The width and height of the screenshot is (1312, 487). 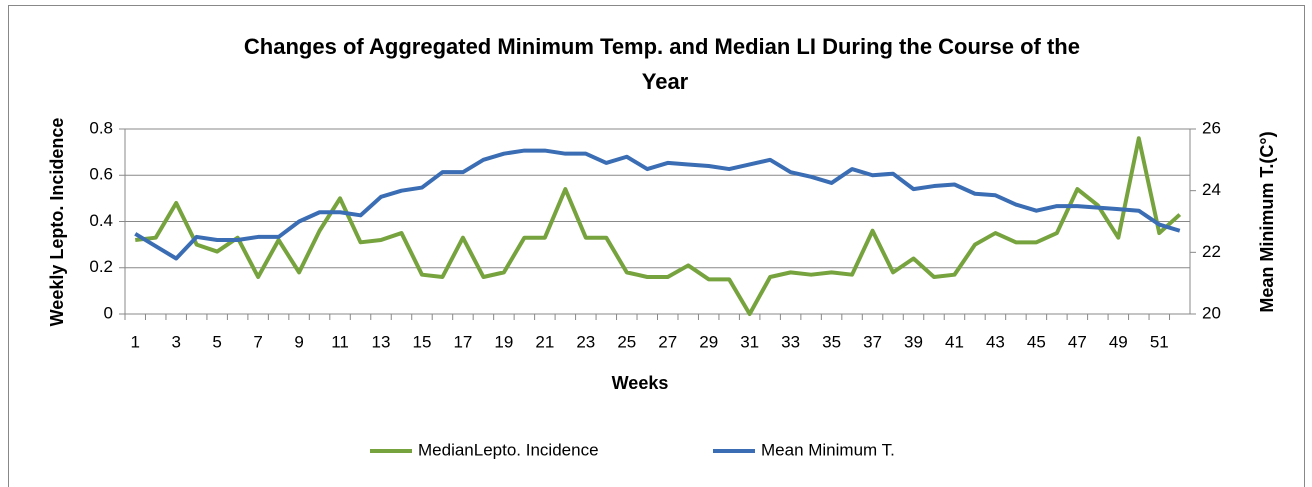 I want to click on x-axis-title: Weeks, so click(x=640, y=383).